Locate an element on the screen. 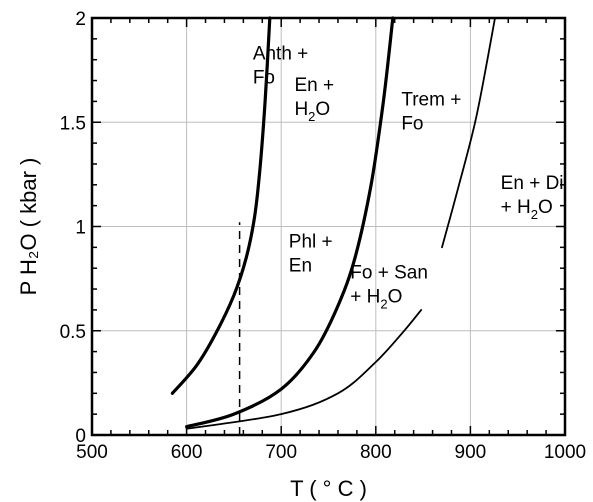 The image size is (593, 502). y-tick-label: 0 is located at coordinates (80, 436).